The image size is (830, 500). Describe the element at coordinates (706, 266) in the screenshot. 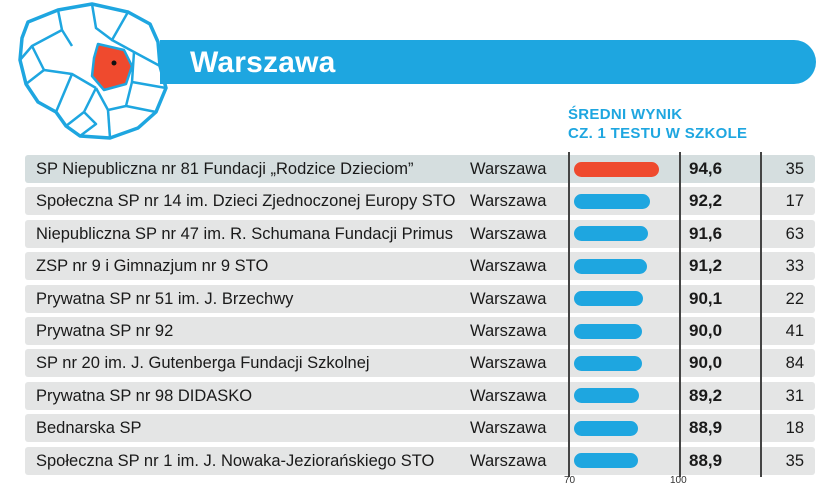

I see `score-value: 91,2` at that location.